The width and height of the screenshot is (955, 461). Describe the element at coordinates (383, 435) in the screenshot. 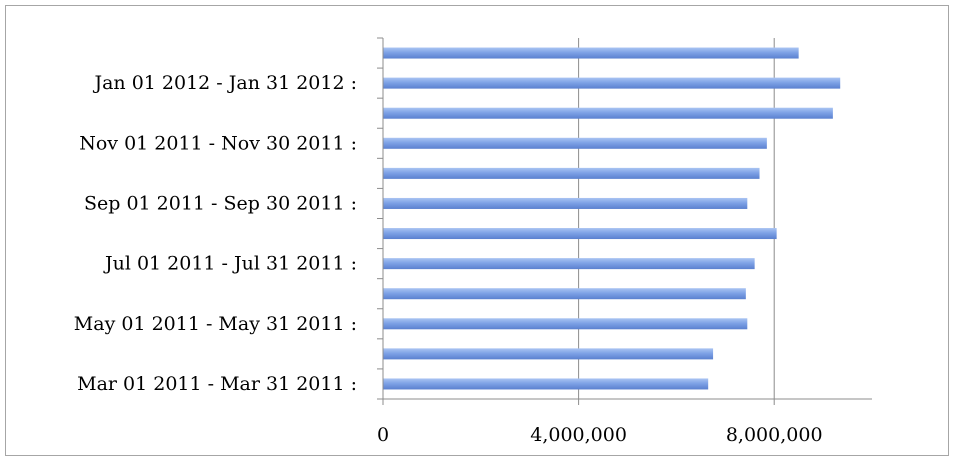

I see `x-tick-label-0: 0` at that location.